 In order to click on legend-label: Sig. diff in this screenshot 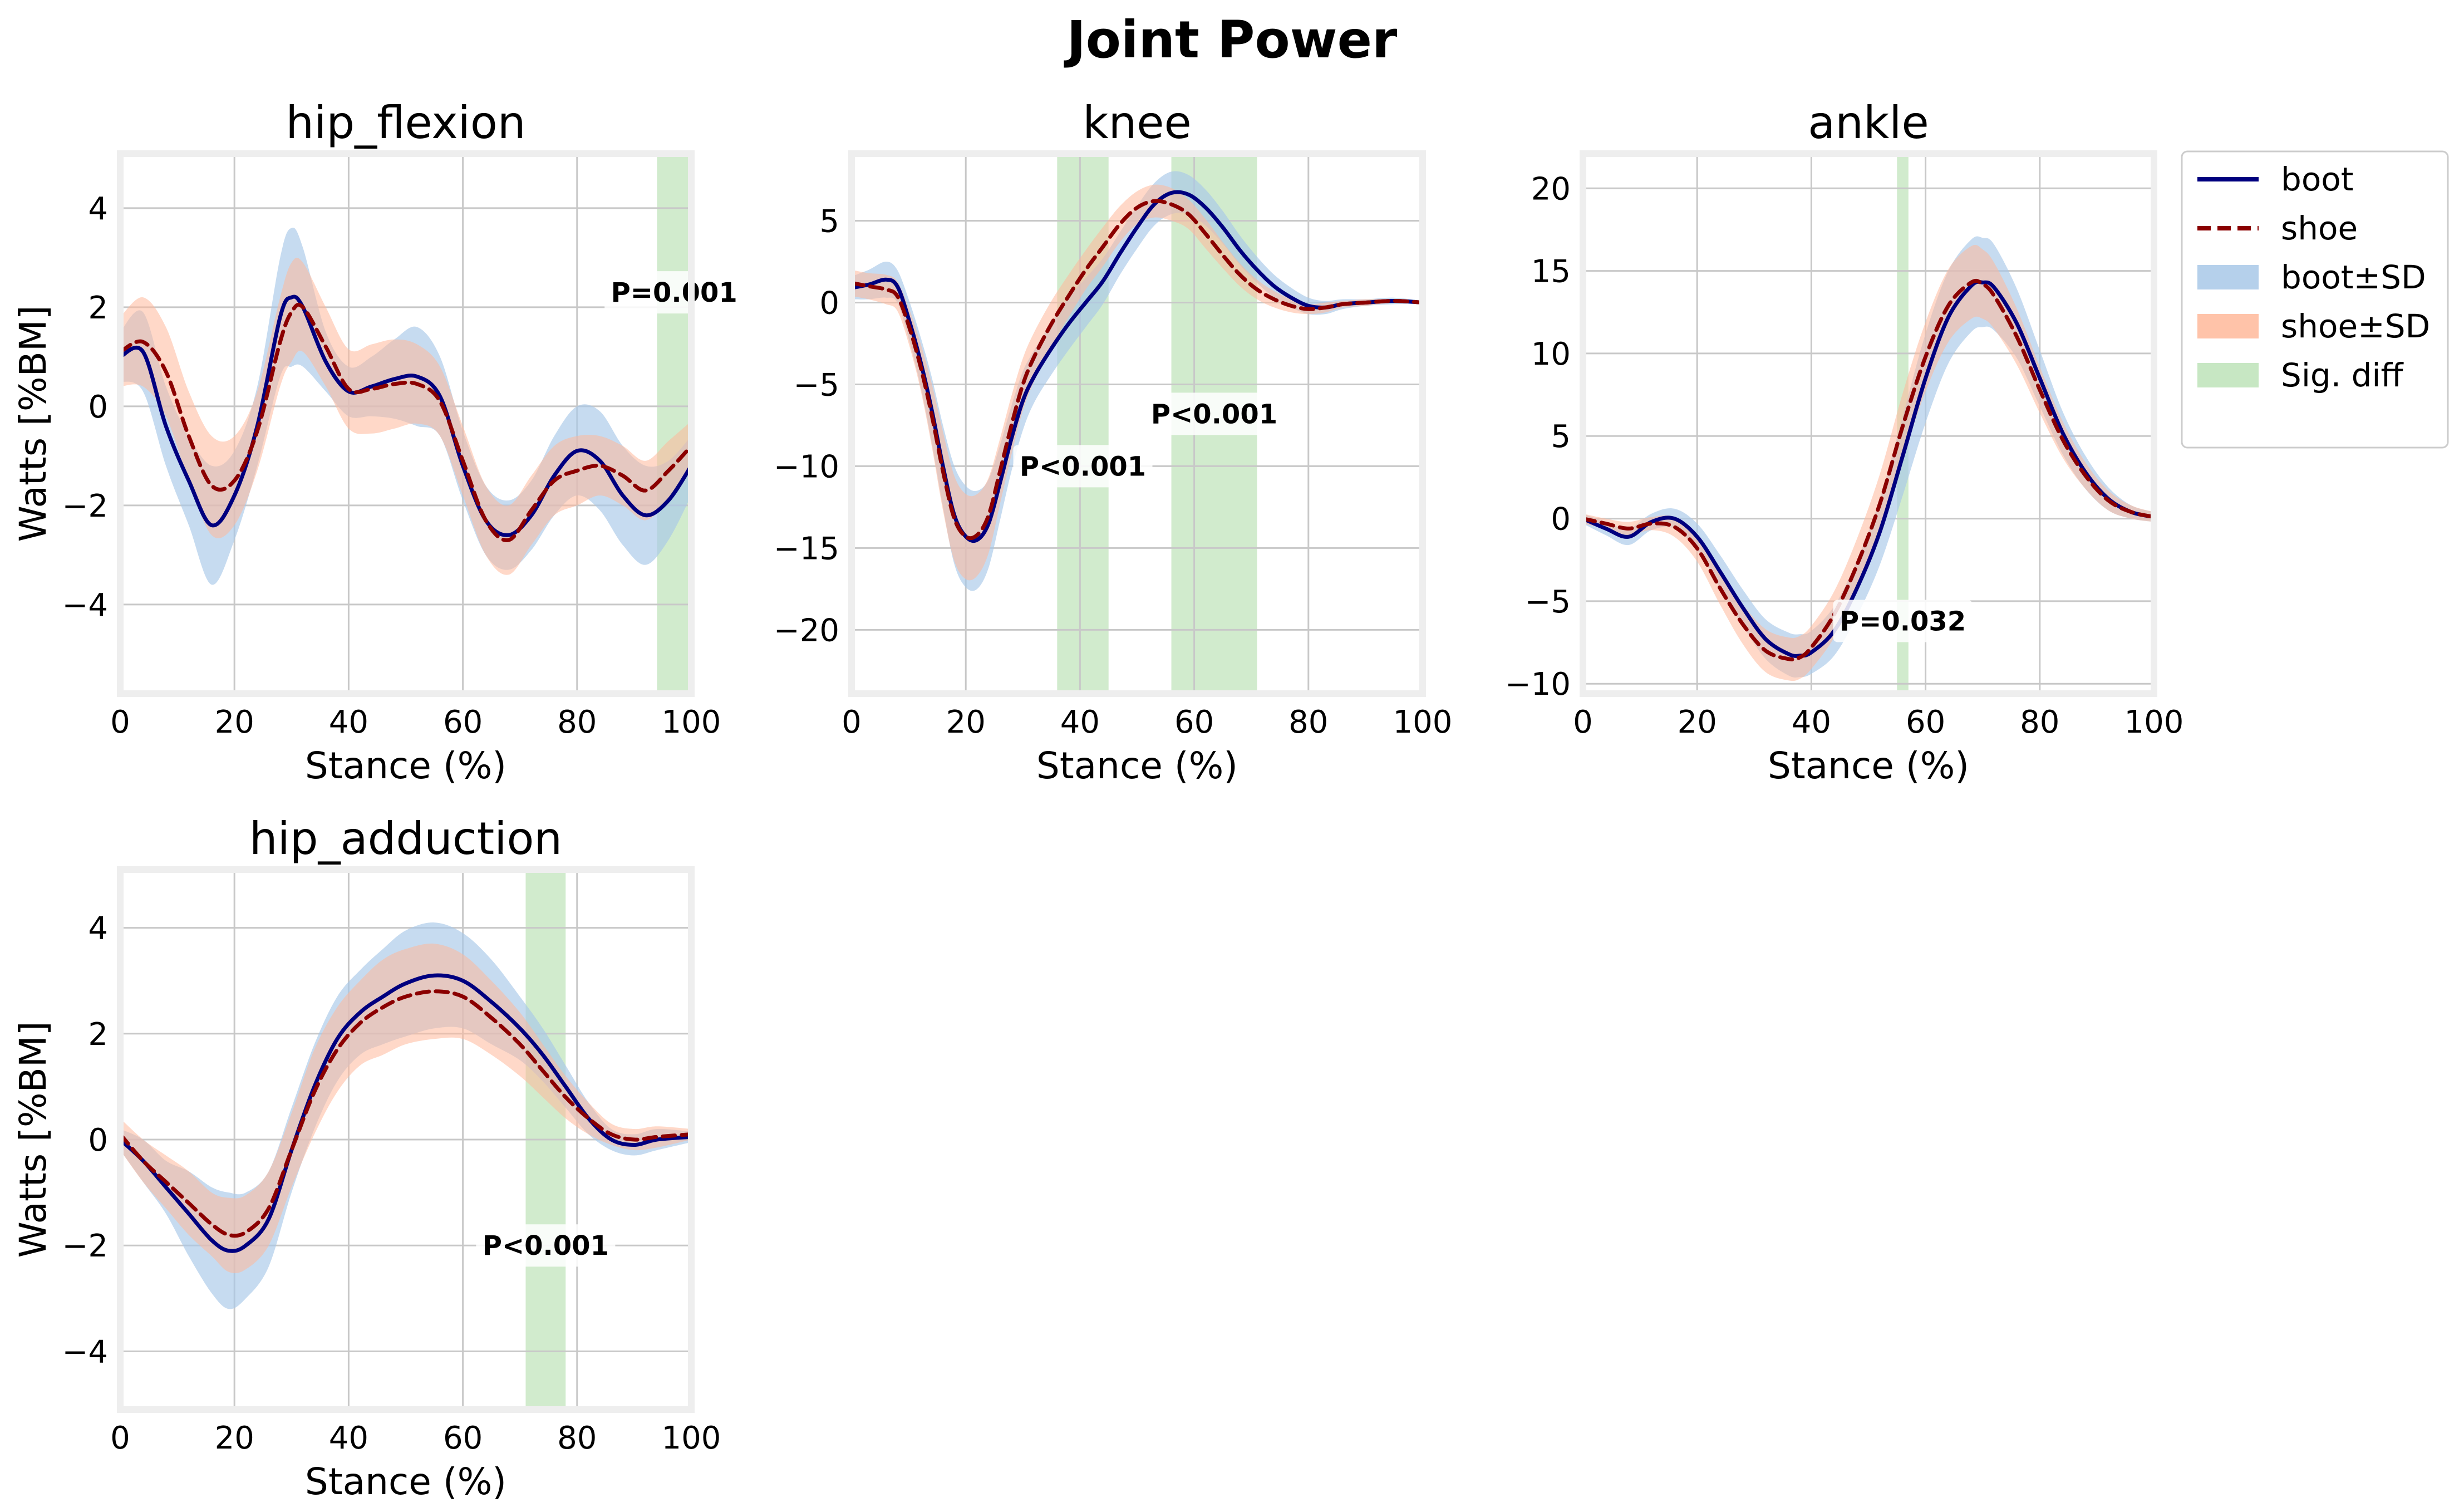, I will do `click(2342, 375)`.